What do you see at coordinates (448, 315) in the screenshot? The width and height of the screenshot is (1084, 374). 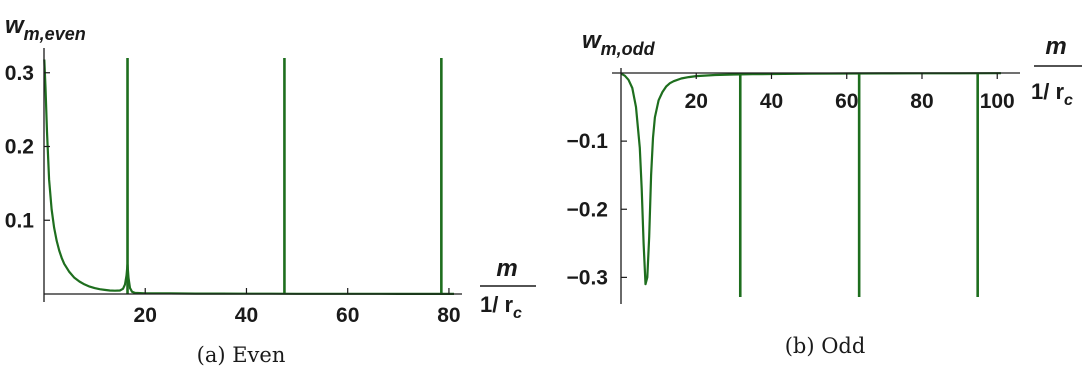 I see `even-x-tick-label: 80` at bounding box center [448, 315].